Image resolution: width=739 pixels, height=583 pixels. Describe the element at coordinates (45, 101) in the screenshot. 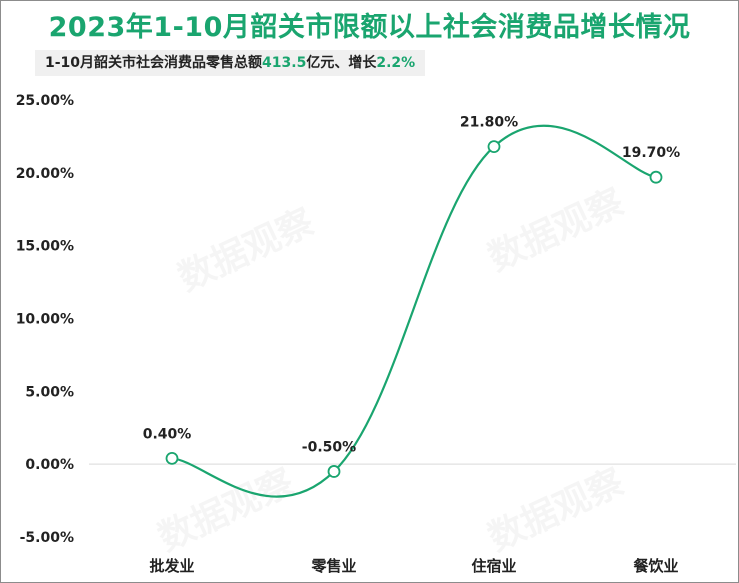

I see `y-tick-label: 25.00%` at that location.